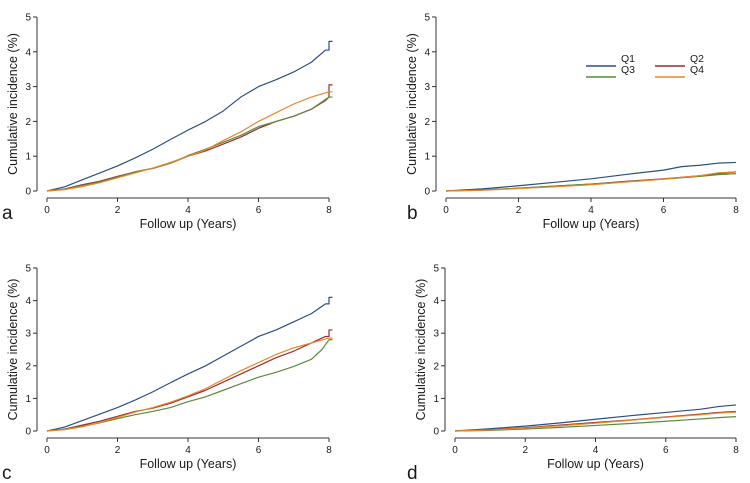 The height and width of the screenshot is (483, 750). What do you see at coordinates (7, 213) in the screenshot?
I see `panel-letter: a` at bounding box center [7, 213].